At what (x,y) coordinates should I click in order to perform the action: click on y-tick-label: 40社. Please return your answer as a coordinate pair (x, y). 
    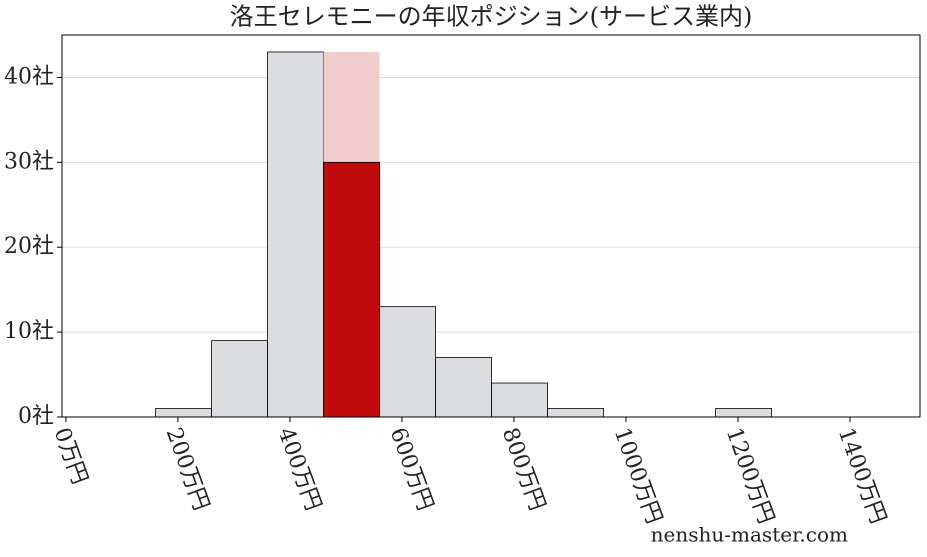
    Looking at the image, I should click on (29, 76).